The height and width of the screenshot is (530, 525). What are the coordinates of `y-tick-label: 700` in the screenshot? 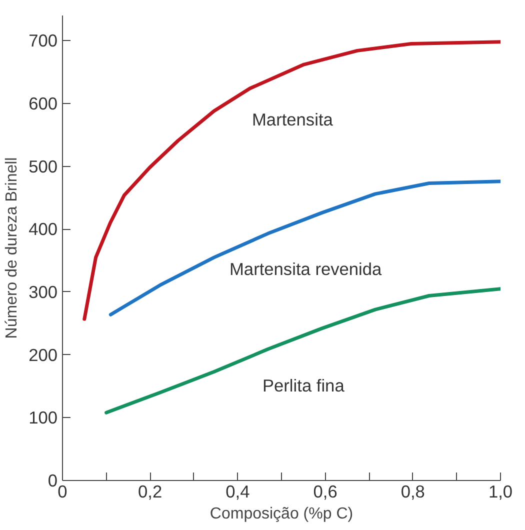 It's located at (43, 40).